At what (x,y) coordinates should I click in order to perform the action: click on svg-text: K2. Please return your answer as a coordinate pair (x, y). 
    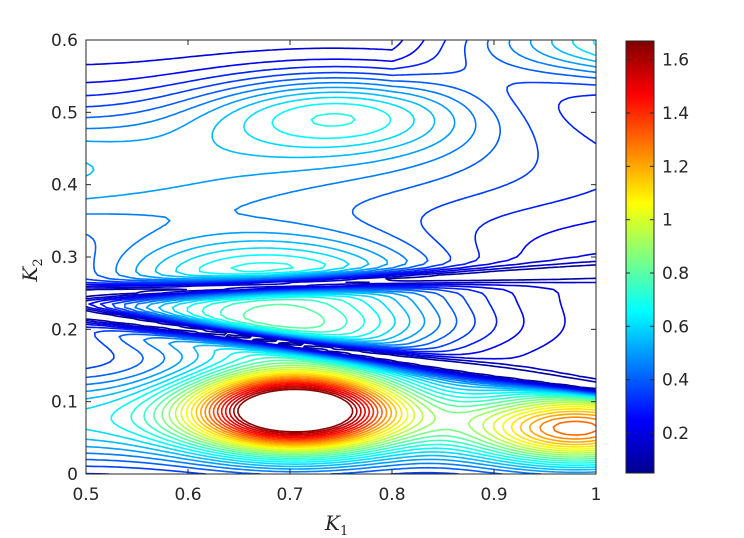
    Looking at the image, I should click on (32, 270).